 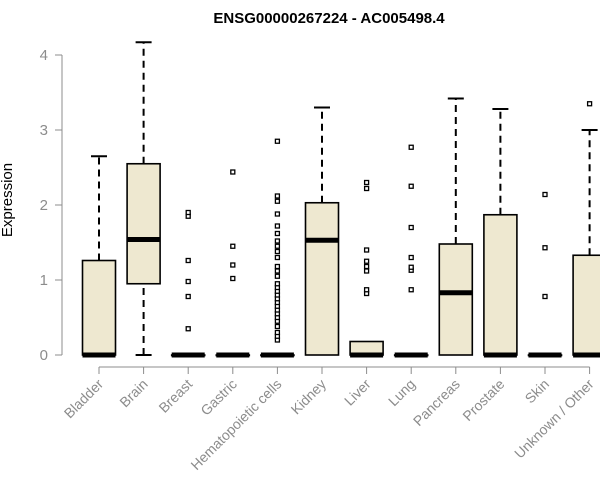 I want to click on x-tick-label: Unknown / Other, so click(x=554, y=419).